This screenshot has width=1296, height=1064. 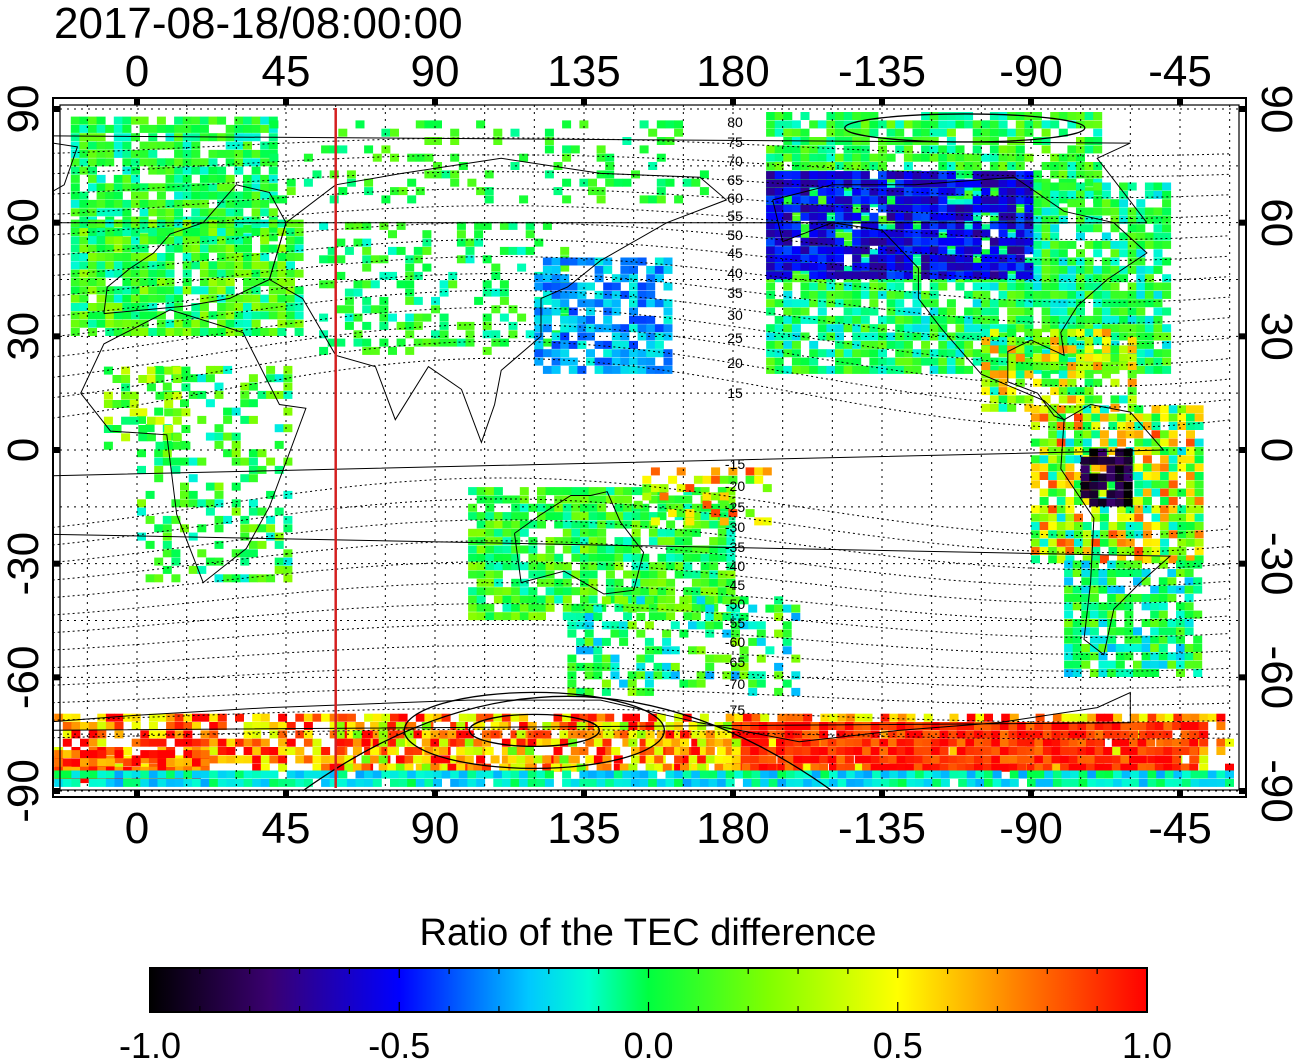 I want to click on bottom-lon-label: -45, so click(x=1180, y=828).